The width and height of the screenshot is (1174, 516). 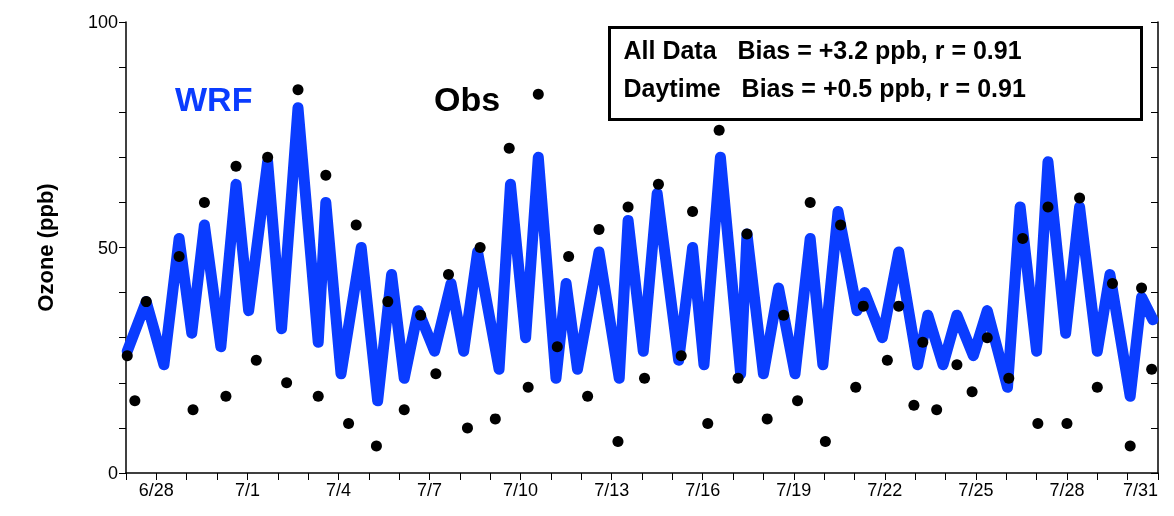 I want to click on x-tick-label: 6/28, so click(x=156, y=490).